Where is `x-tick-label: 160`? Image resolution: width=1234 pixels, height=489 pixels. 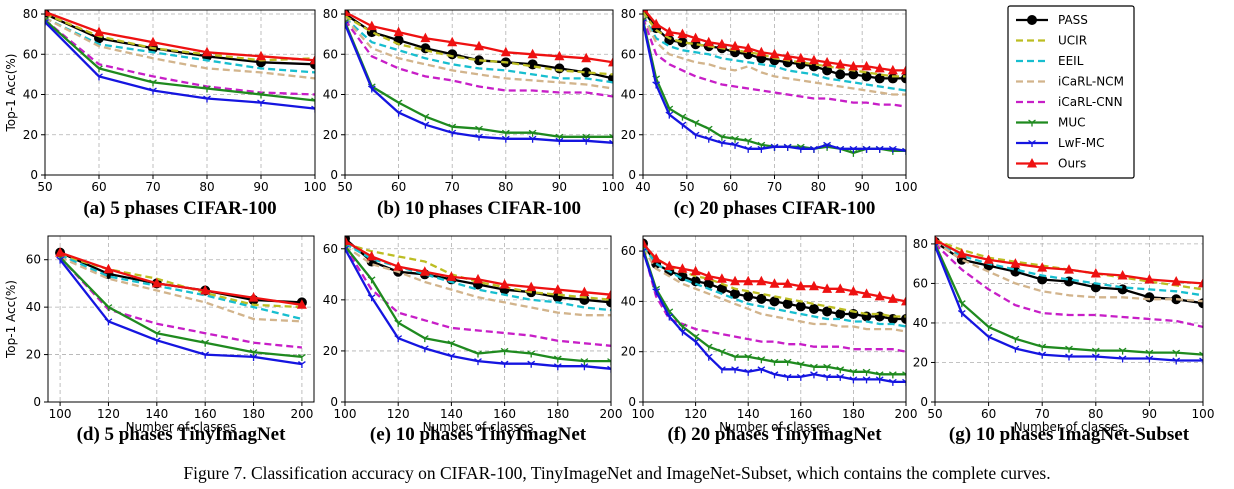 x-tick-label: 160 is located at coordinates (504, 414).